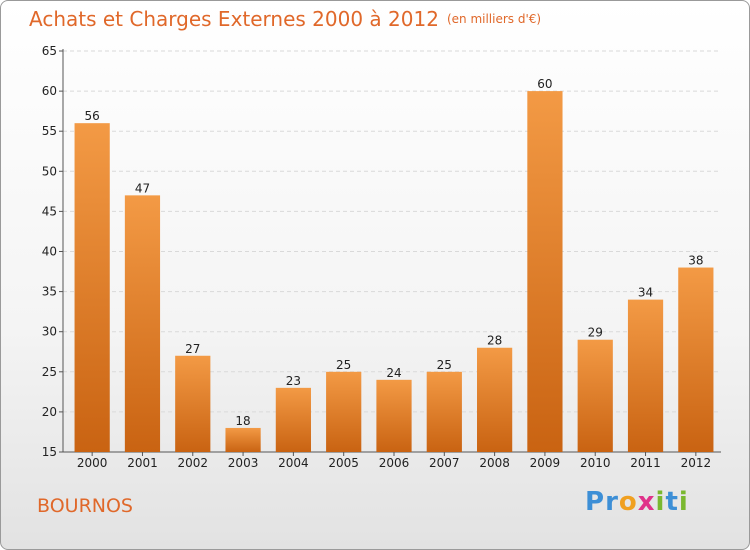 The width and height of the screenshot is (750, 550). Describe the element at coordinates (695, 261) in the screenshot. I see `value-label-2012: 38` at that location.